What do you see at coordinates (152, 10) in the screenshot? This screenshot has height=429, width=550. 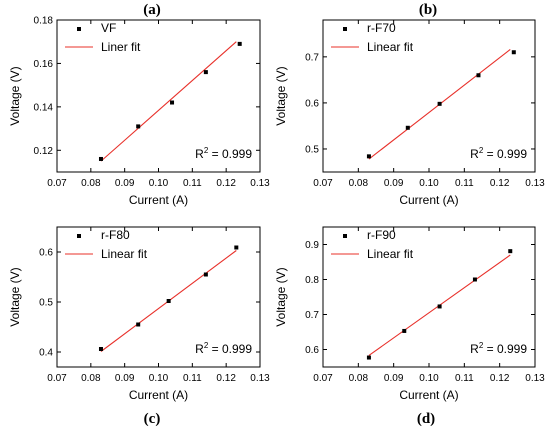 I see `panel-letter: (a)` at bounding box center [152, 10].